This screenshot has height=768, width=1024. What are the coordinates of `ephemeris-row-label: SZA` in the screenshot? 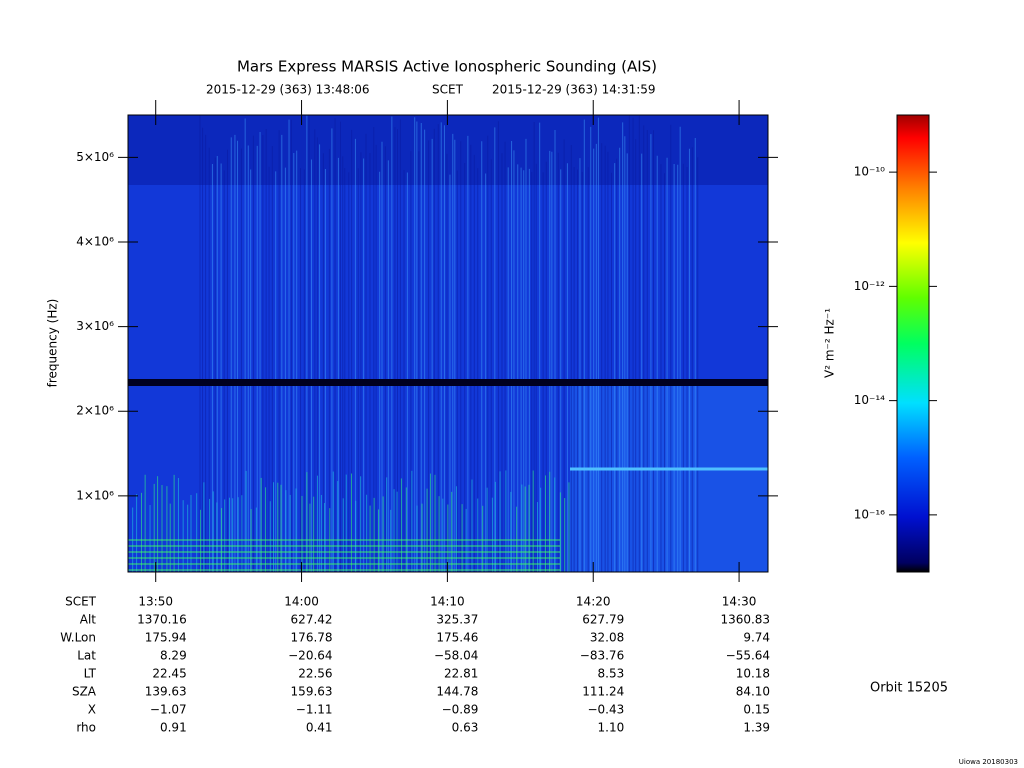 It's located at (84, 692).